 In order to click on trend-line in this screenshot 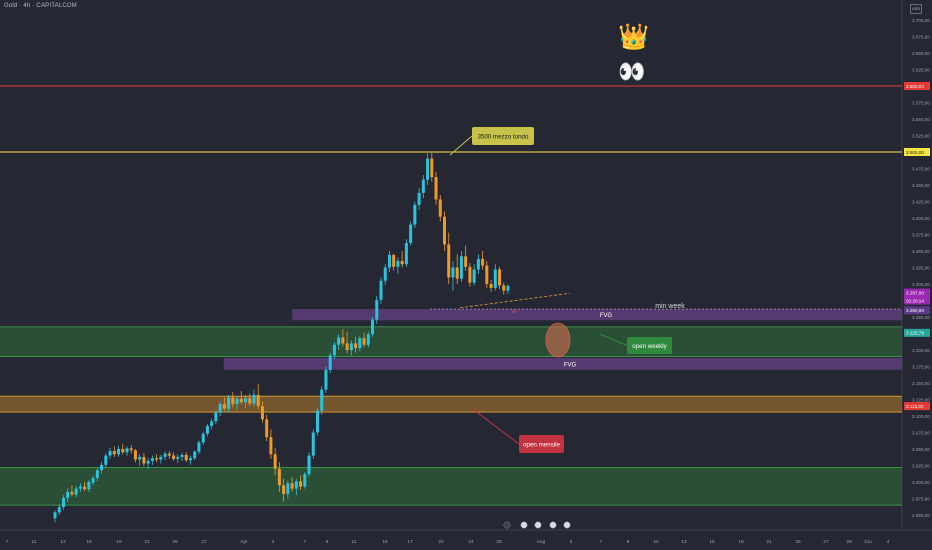, I will do `click(515, 300)`.